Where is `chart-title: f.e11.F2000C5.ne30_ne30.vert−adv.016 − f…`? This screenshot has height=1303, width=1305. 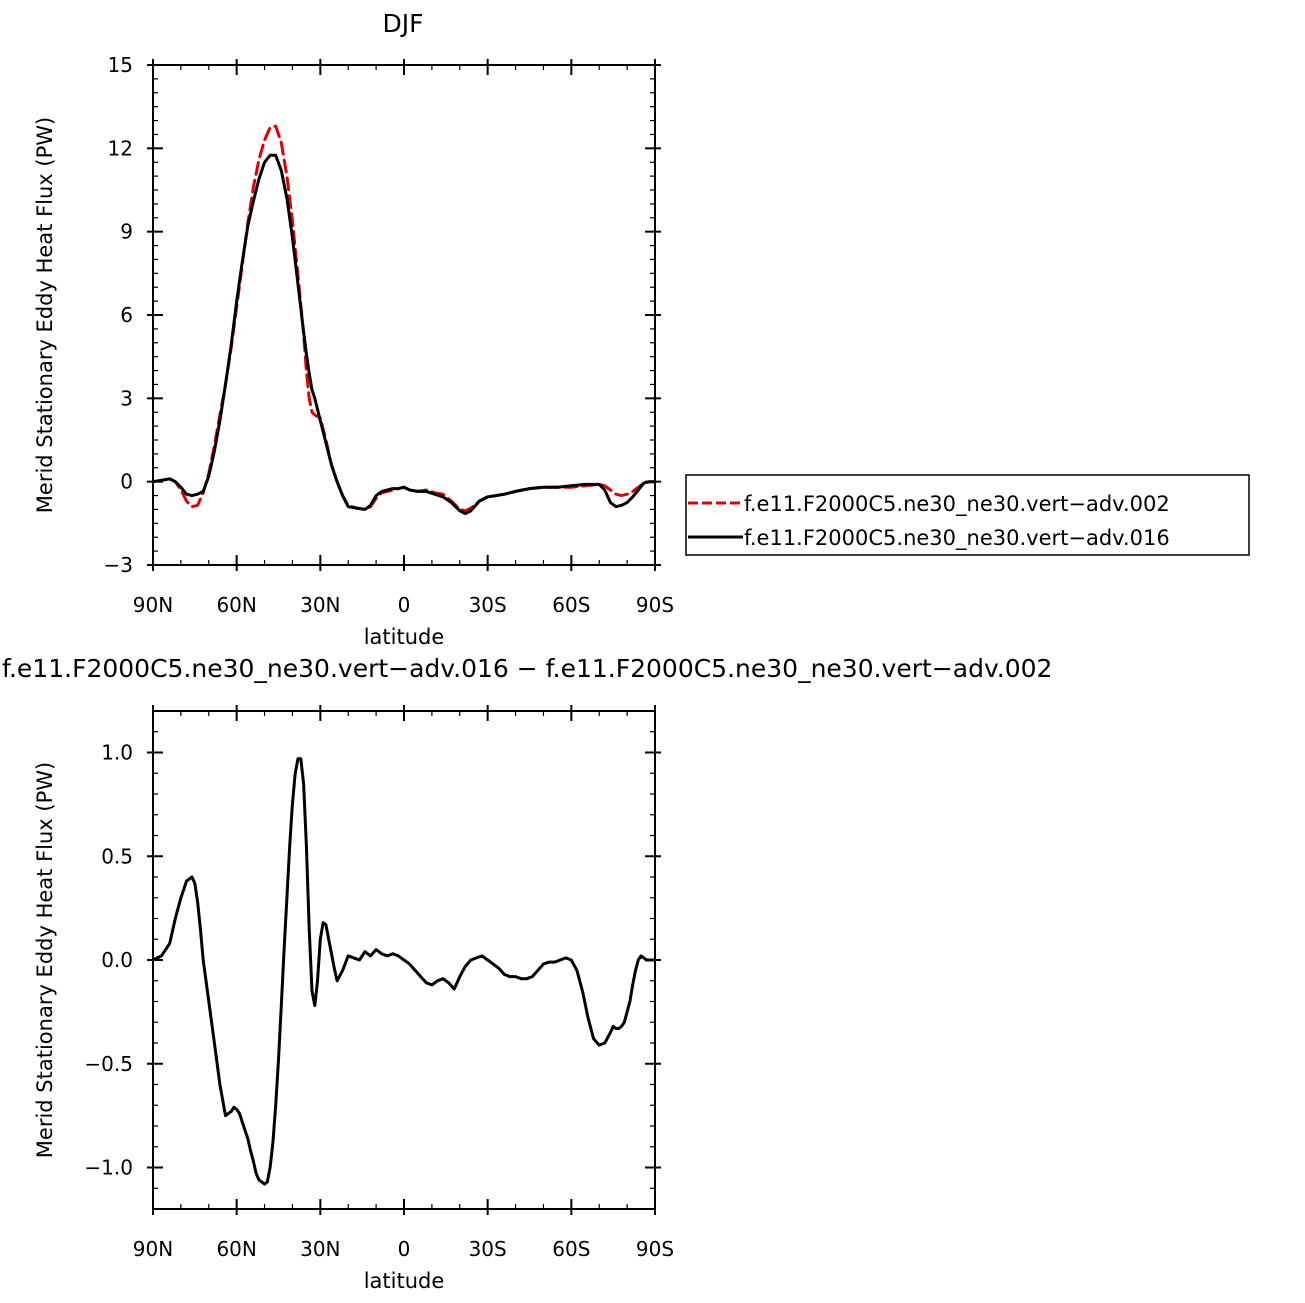 chart-title: f.e11.F2000C5.ne30_ne30.vert−adv.016 − f… is located at coordinates (527, 668).